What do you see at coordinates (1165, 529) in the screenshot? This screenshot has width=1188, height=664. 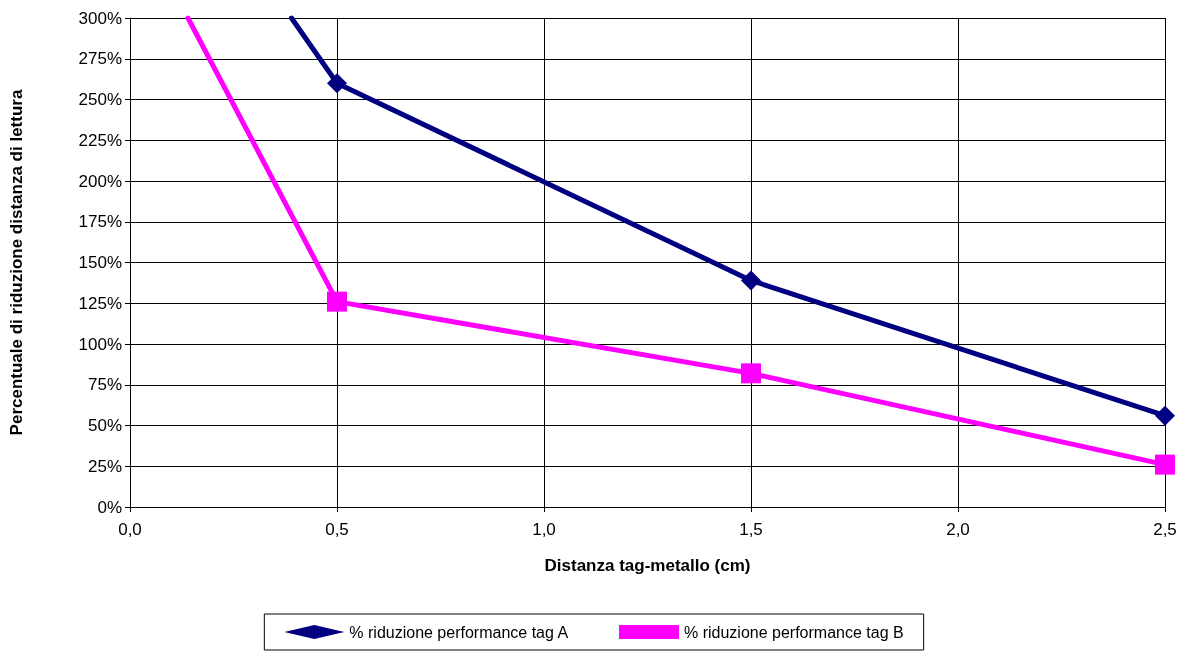 I see `x-tick-label: 2,5` at bounding box center [1165, 529].